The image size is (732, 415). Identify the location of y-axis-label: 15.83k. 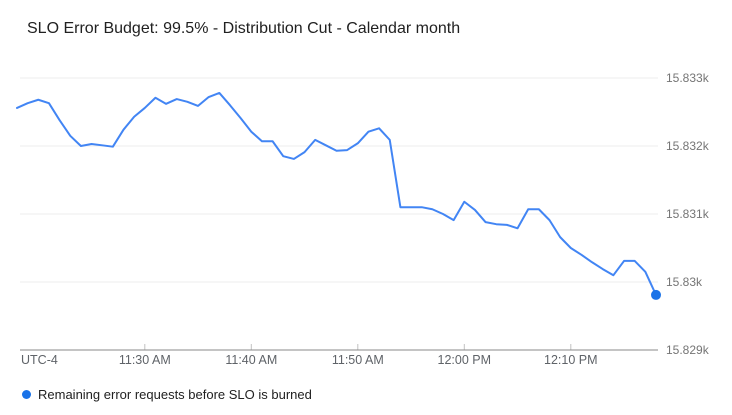
(684, 282).